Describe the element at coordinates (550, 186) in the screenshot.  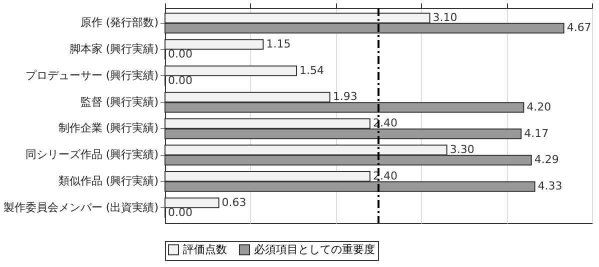
I see `data-label: 4.33` at that location.